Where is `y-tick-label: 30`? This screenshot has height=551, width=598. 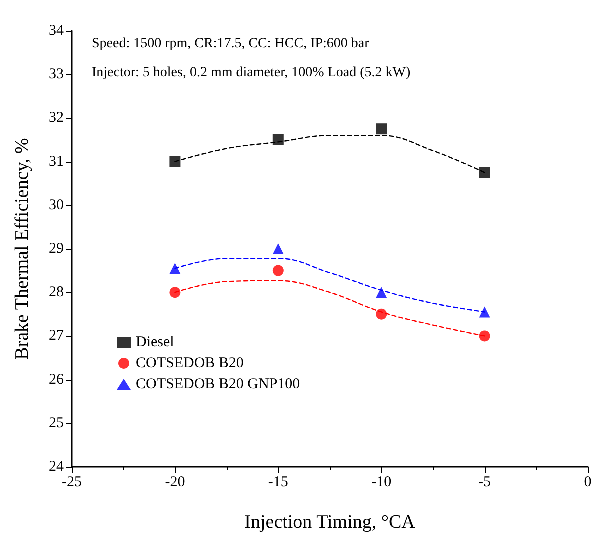
y-tick-label: 30 is located at coordinates (56, 205).